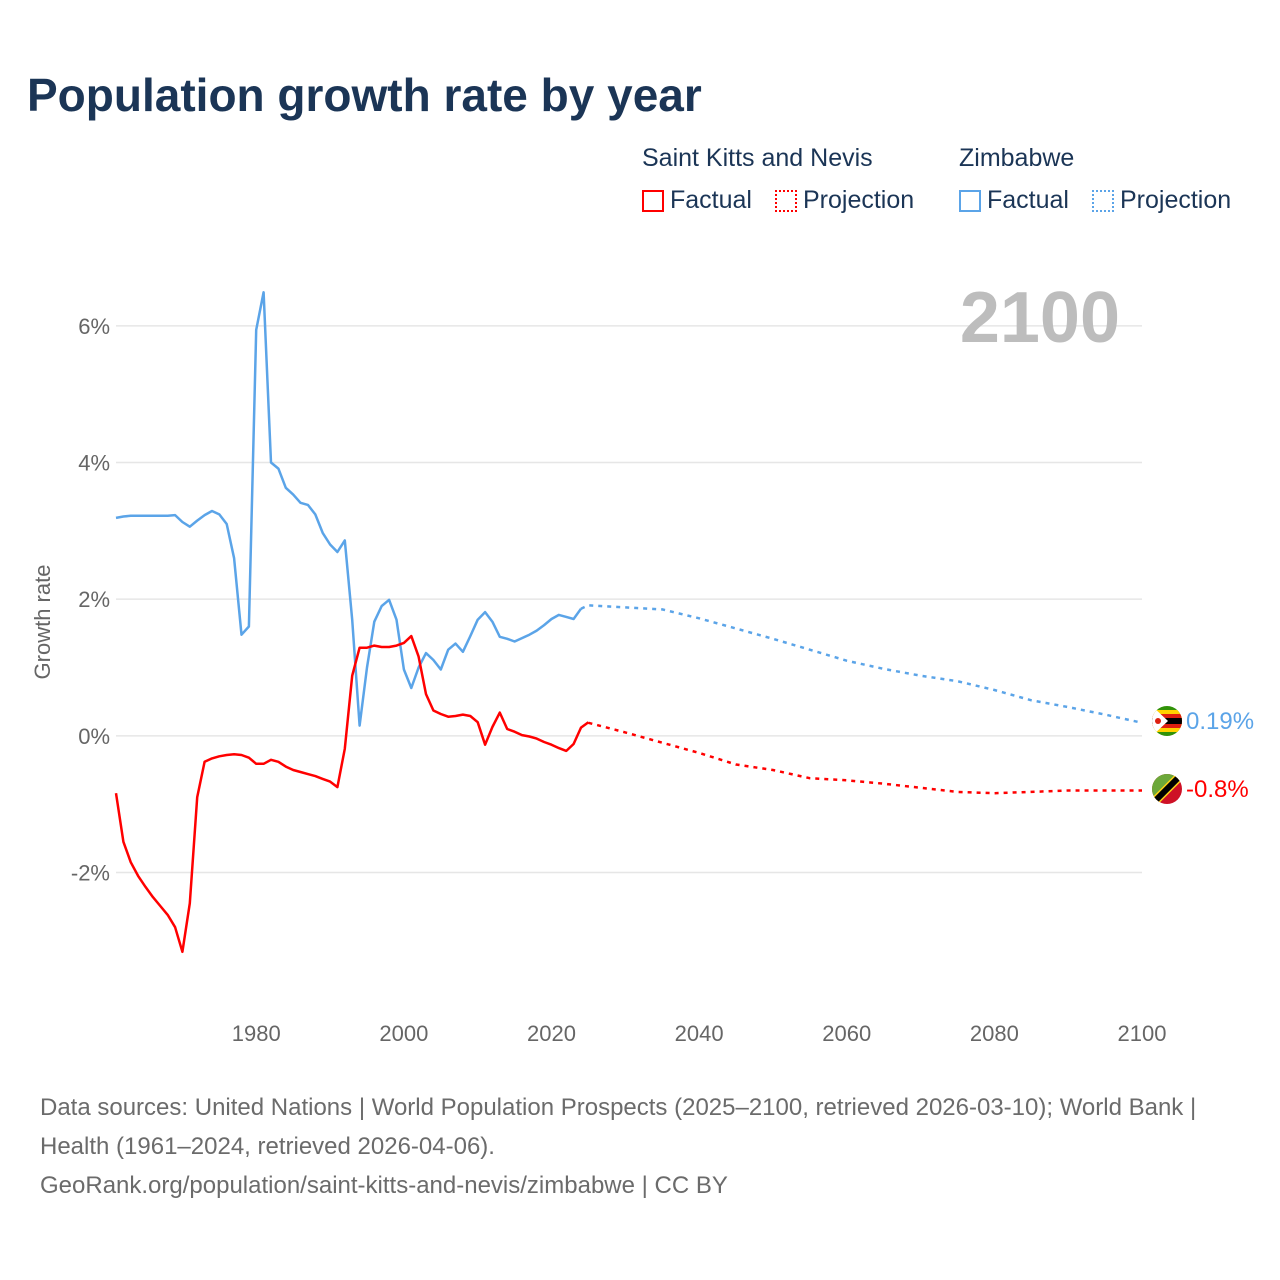 The width and height of the screenshot is (1280, 1280). Describe the element at coordinates (551, 1033) in the screenshot. I see `x-tick-label: 2020` at that location.